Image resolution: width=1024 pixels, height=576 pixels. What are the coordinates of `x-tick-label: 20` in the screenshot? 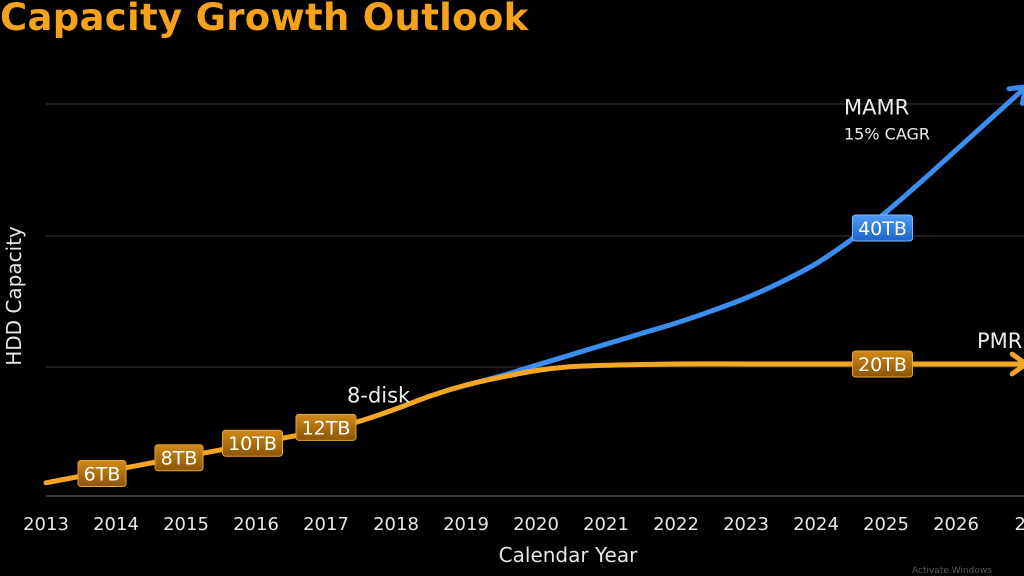 It's located at (1019, 524).